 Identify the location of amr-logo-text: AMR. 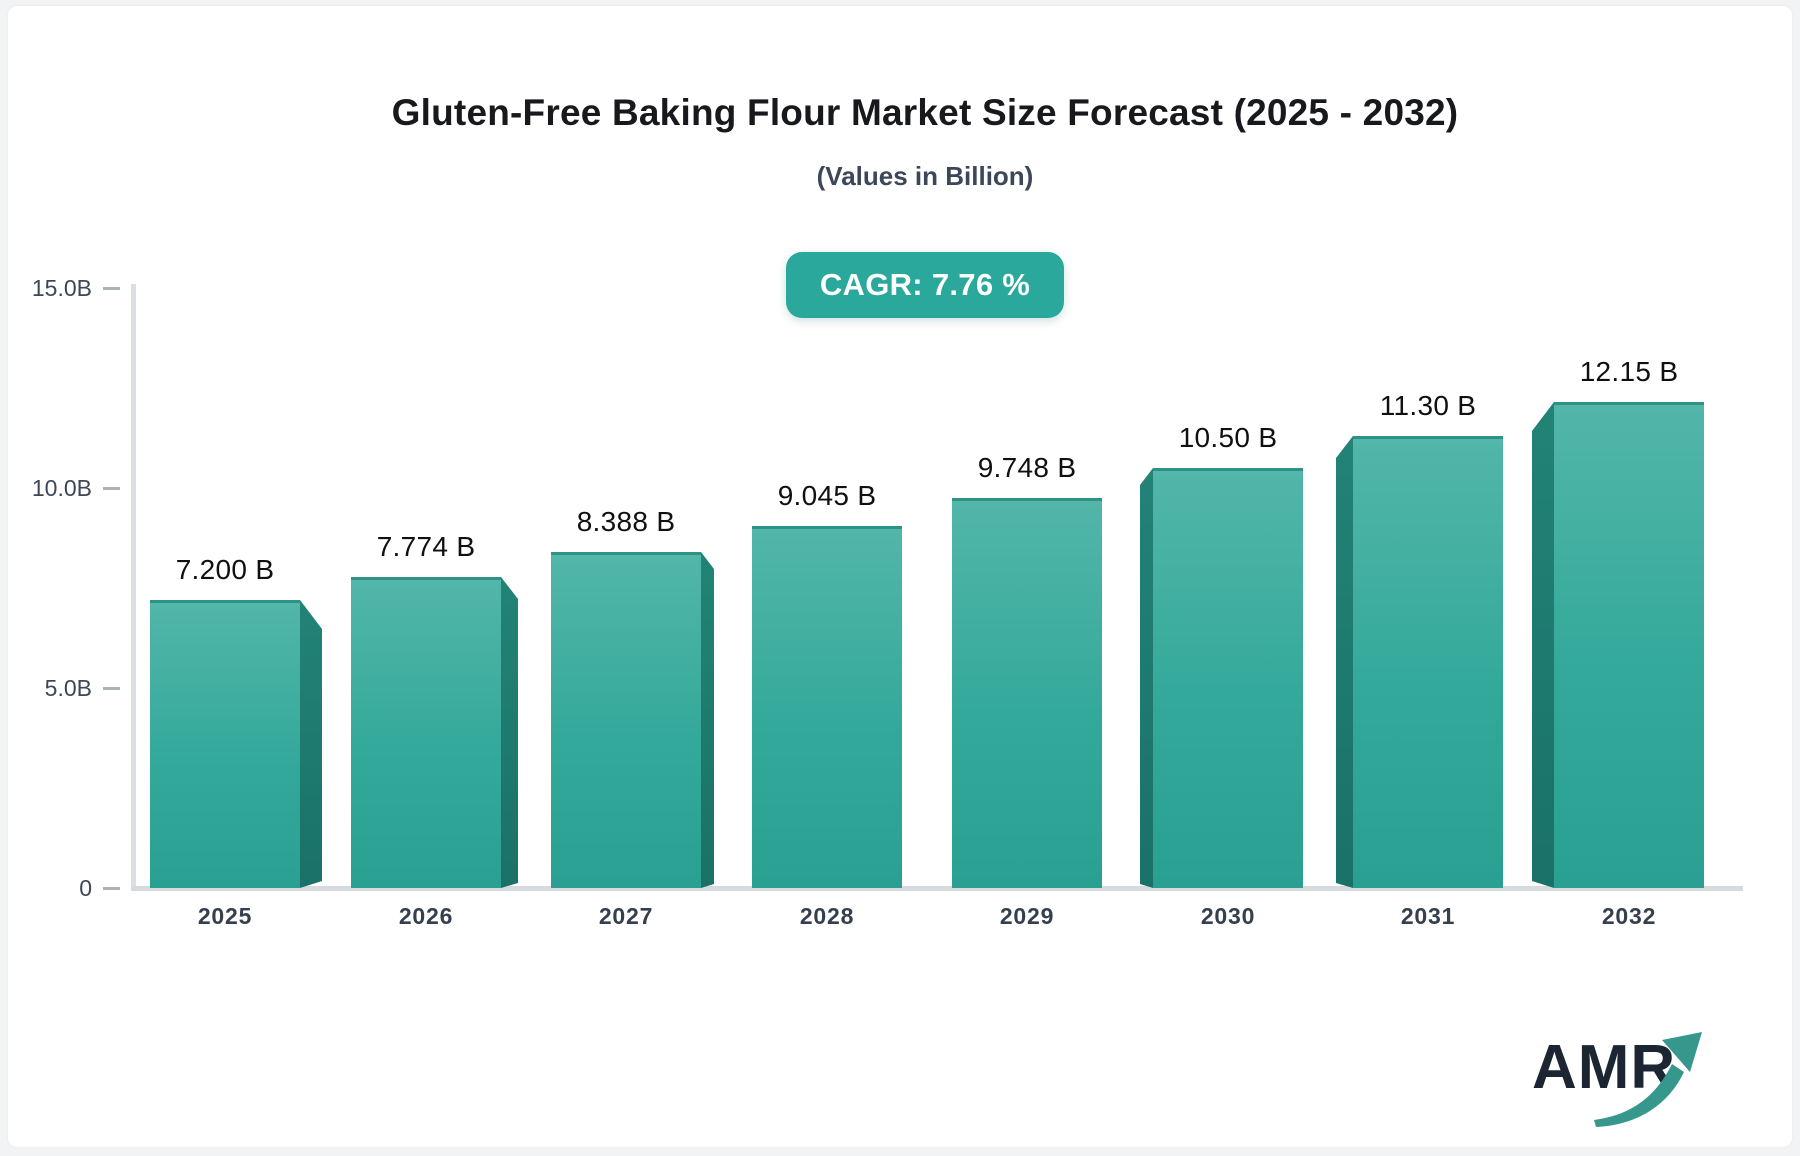
(1604, 1067).